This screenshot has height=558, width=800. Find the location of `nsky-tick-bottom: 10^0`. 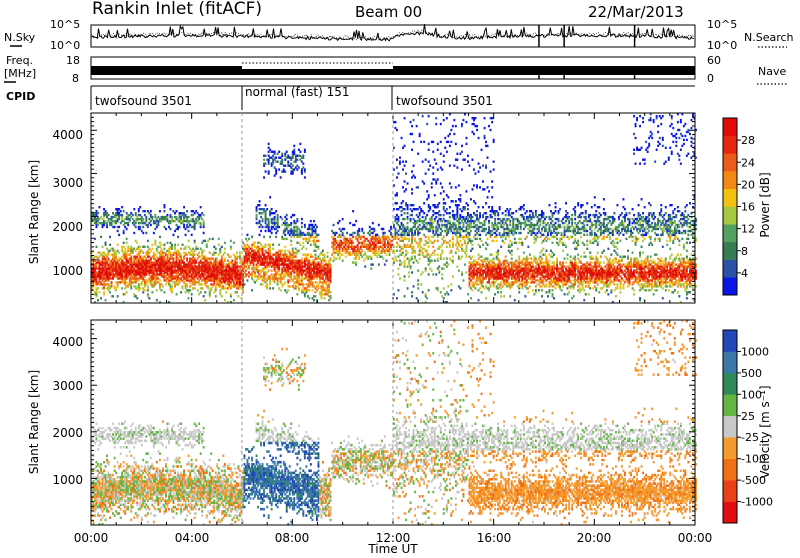

nsky-tick-bottom: 10^0 is located at coordinates (65, 45).